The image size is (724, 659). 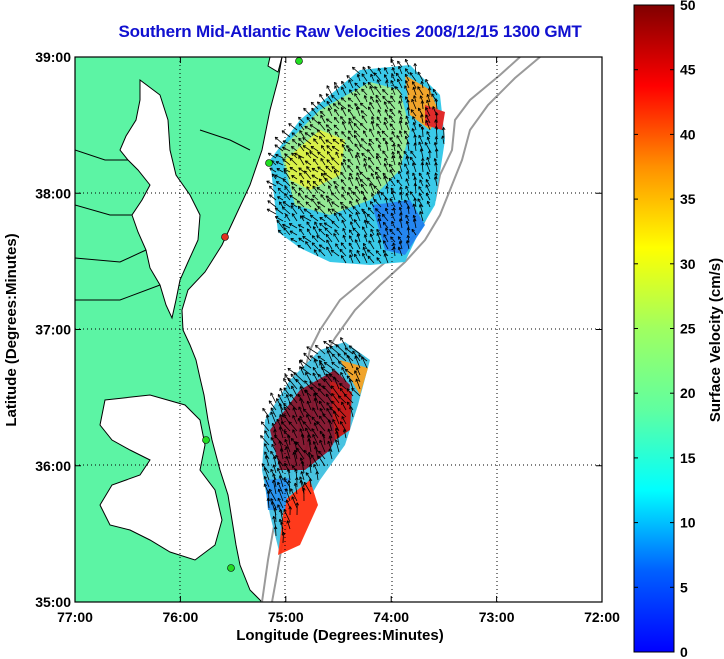 I want to click on colorbar-tick-label: 5, so click(x=684, y=587).